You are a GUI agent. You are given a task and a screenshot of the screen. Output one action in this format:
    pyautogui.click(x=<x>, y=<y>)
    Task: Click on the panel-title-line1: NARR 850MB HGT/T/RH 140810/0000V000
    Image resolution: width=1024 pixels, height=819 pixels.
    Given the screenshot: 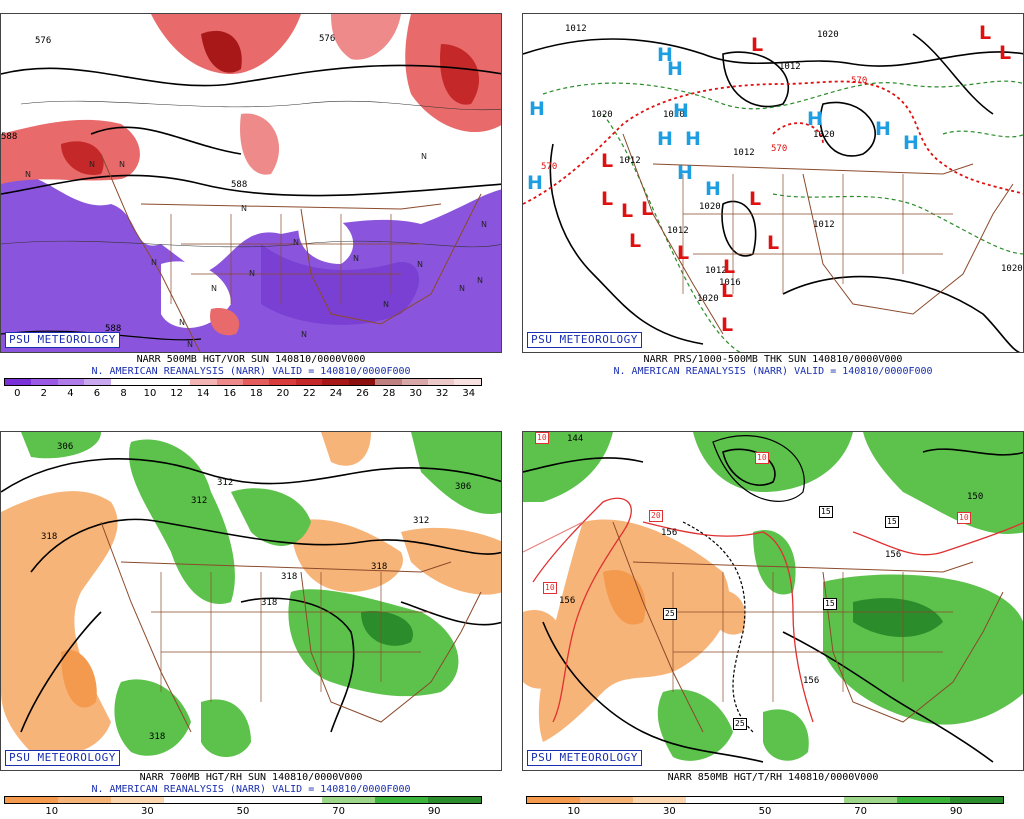 What is the action you would take?
    pyautogui.click(x=773, y=777)
    